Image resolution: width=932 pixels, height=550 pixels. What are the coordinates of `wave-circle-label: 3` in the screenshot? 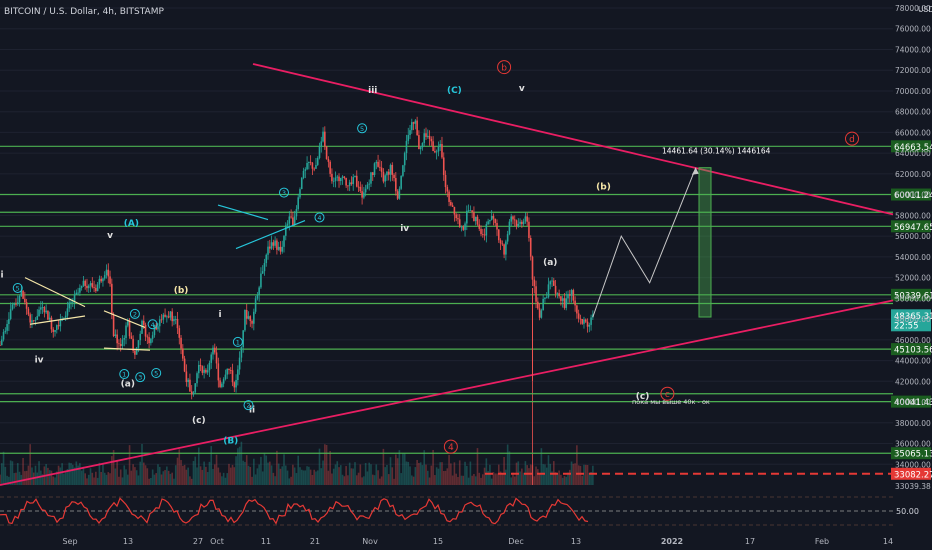 It's located at (140, 378).